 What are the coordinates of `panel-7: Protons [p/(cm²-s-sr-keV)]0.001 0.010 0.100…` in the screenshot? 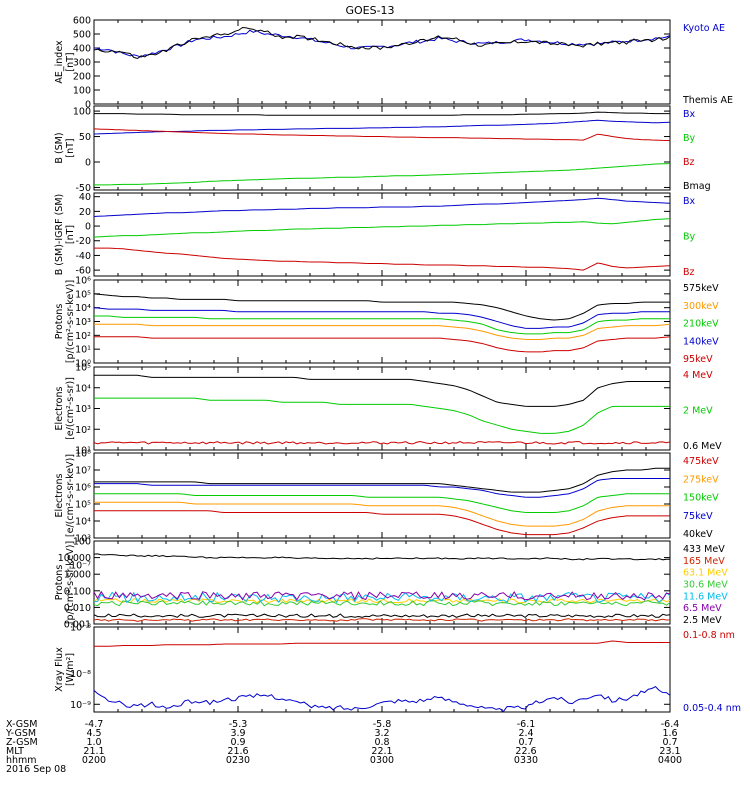 It's located at (391, 584).